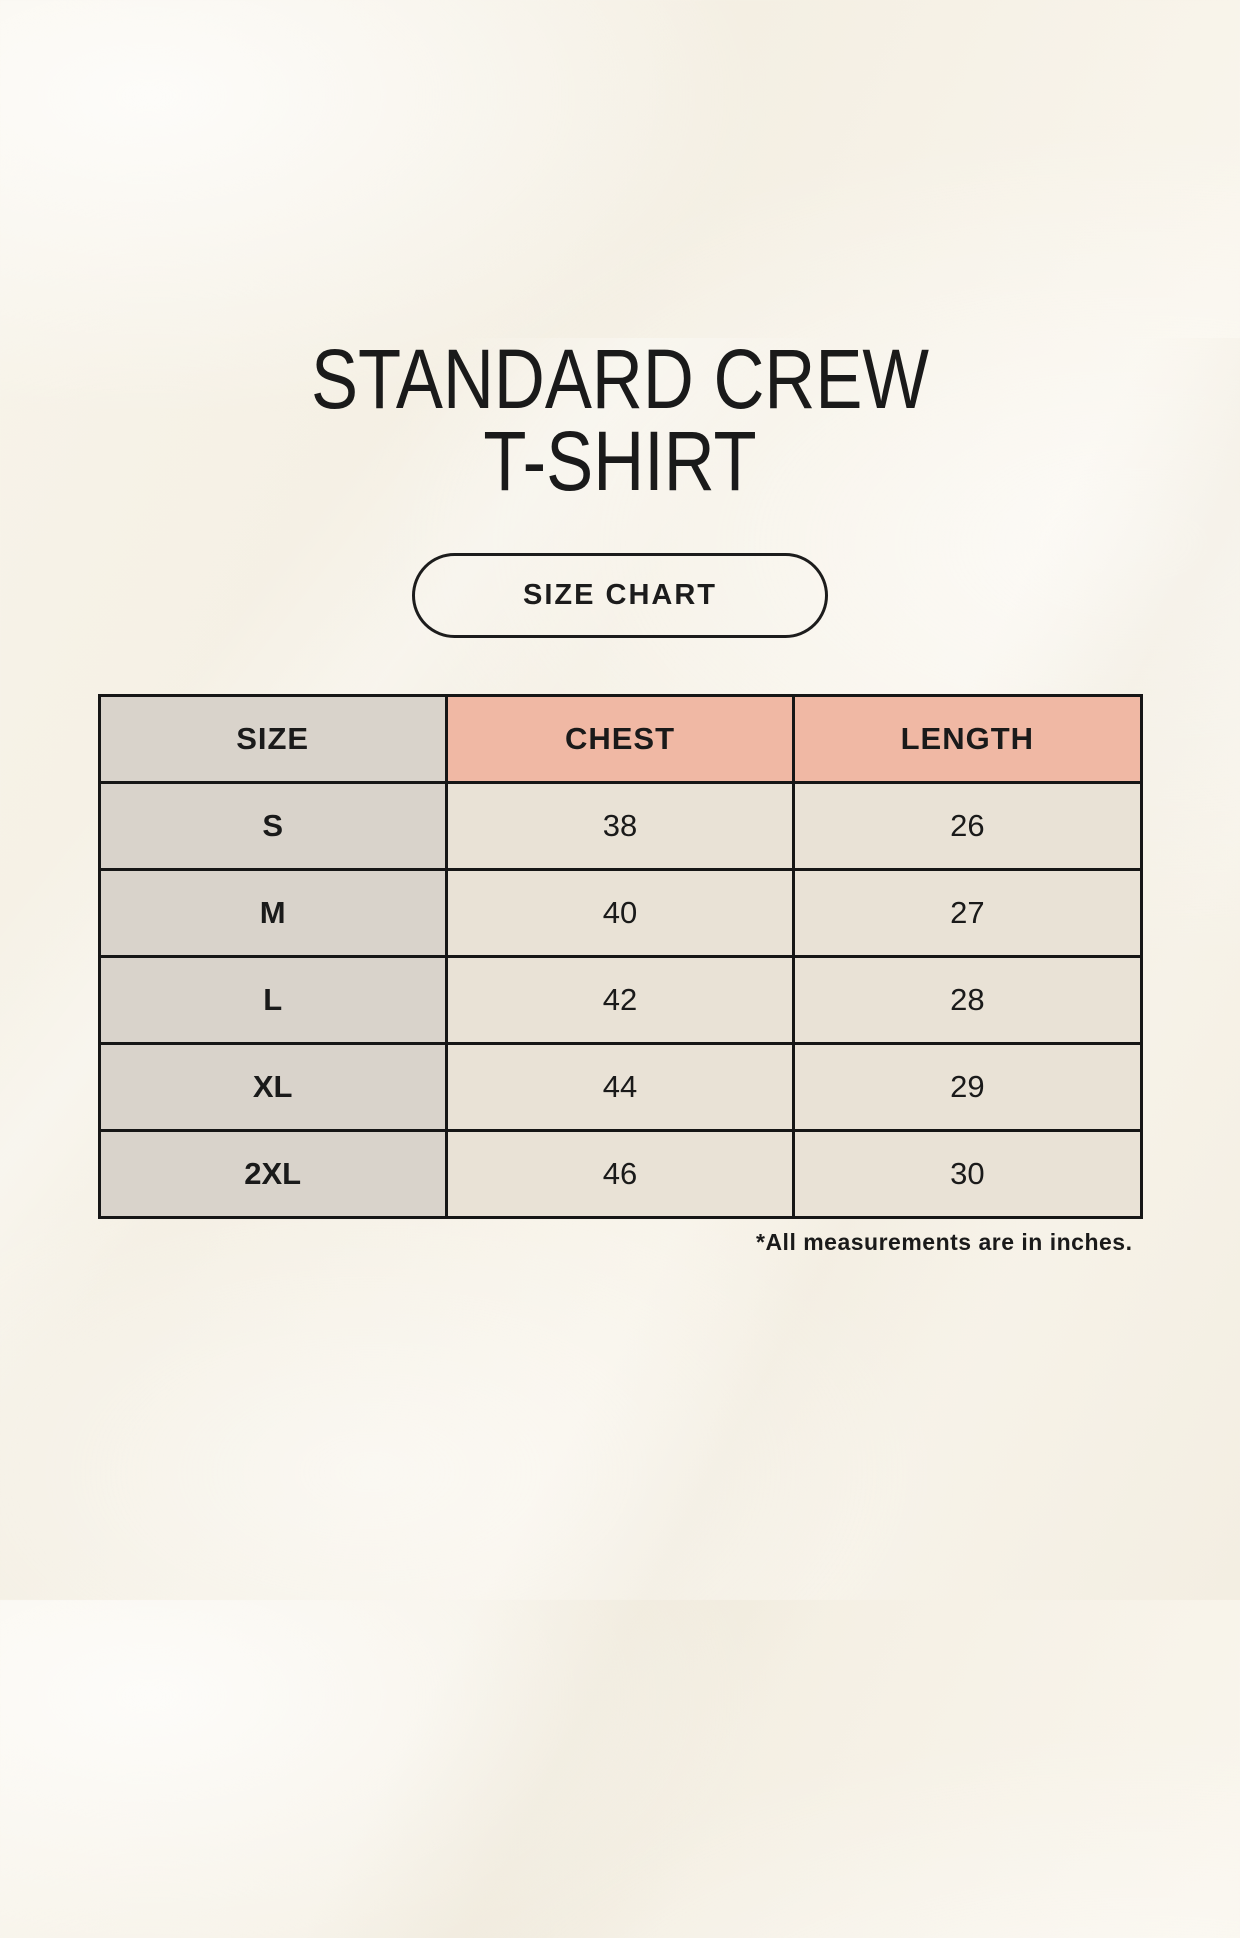 The image size is (1240, 1938). What do you see at coordinates (272, 1173) in the screenshot?
I see `size-label: 2XL` at bounding box center [272, 1173].